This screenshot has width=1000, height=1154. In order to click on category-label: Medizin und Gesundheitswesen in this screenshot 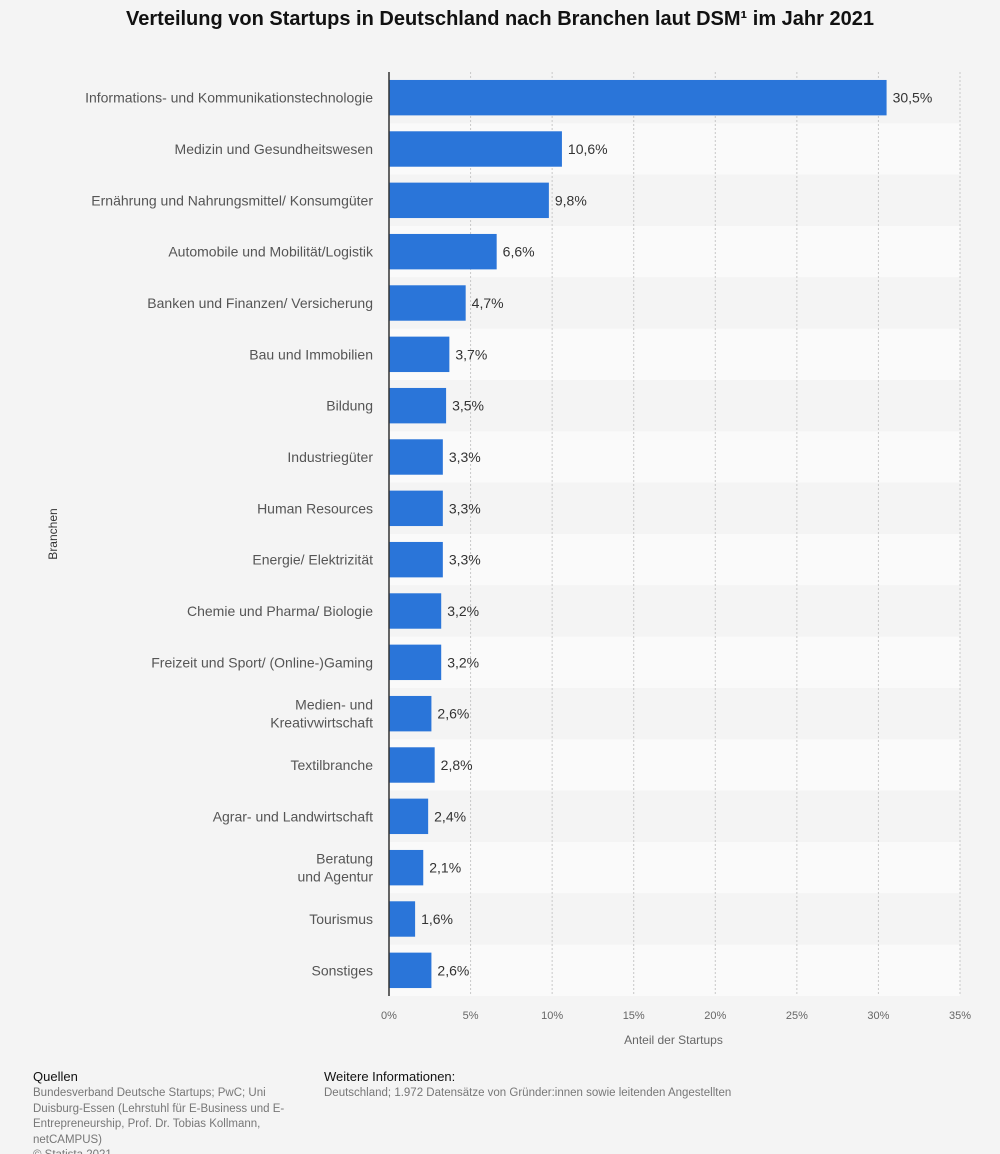, I will do `click(274, 149)`.